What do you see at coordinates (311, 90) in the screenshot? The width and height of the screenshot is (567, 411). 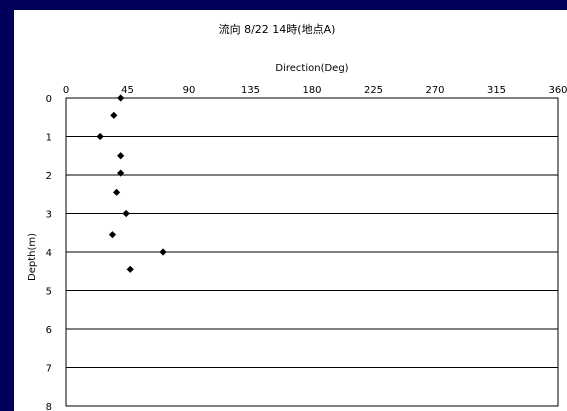 I see `x-tick-label: 180` at bounding box center [311, 90].